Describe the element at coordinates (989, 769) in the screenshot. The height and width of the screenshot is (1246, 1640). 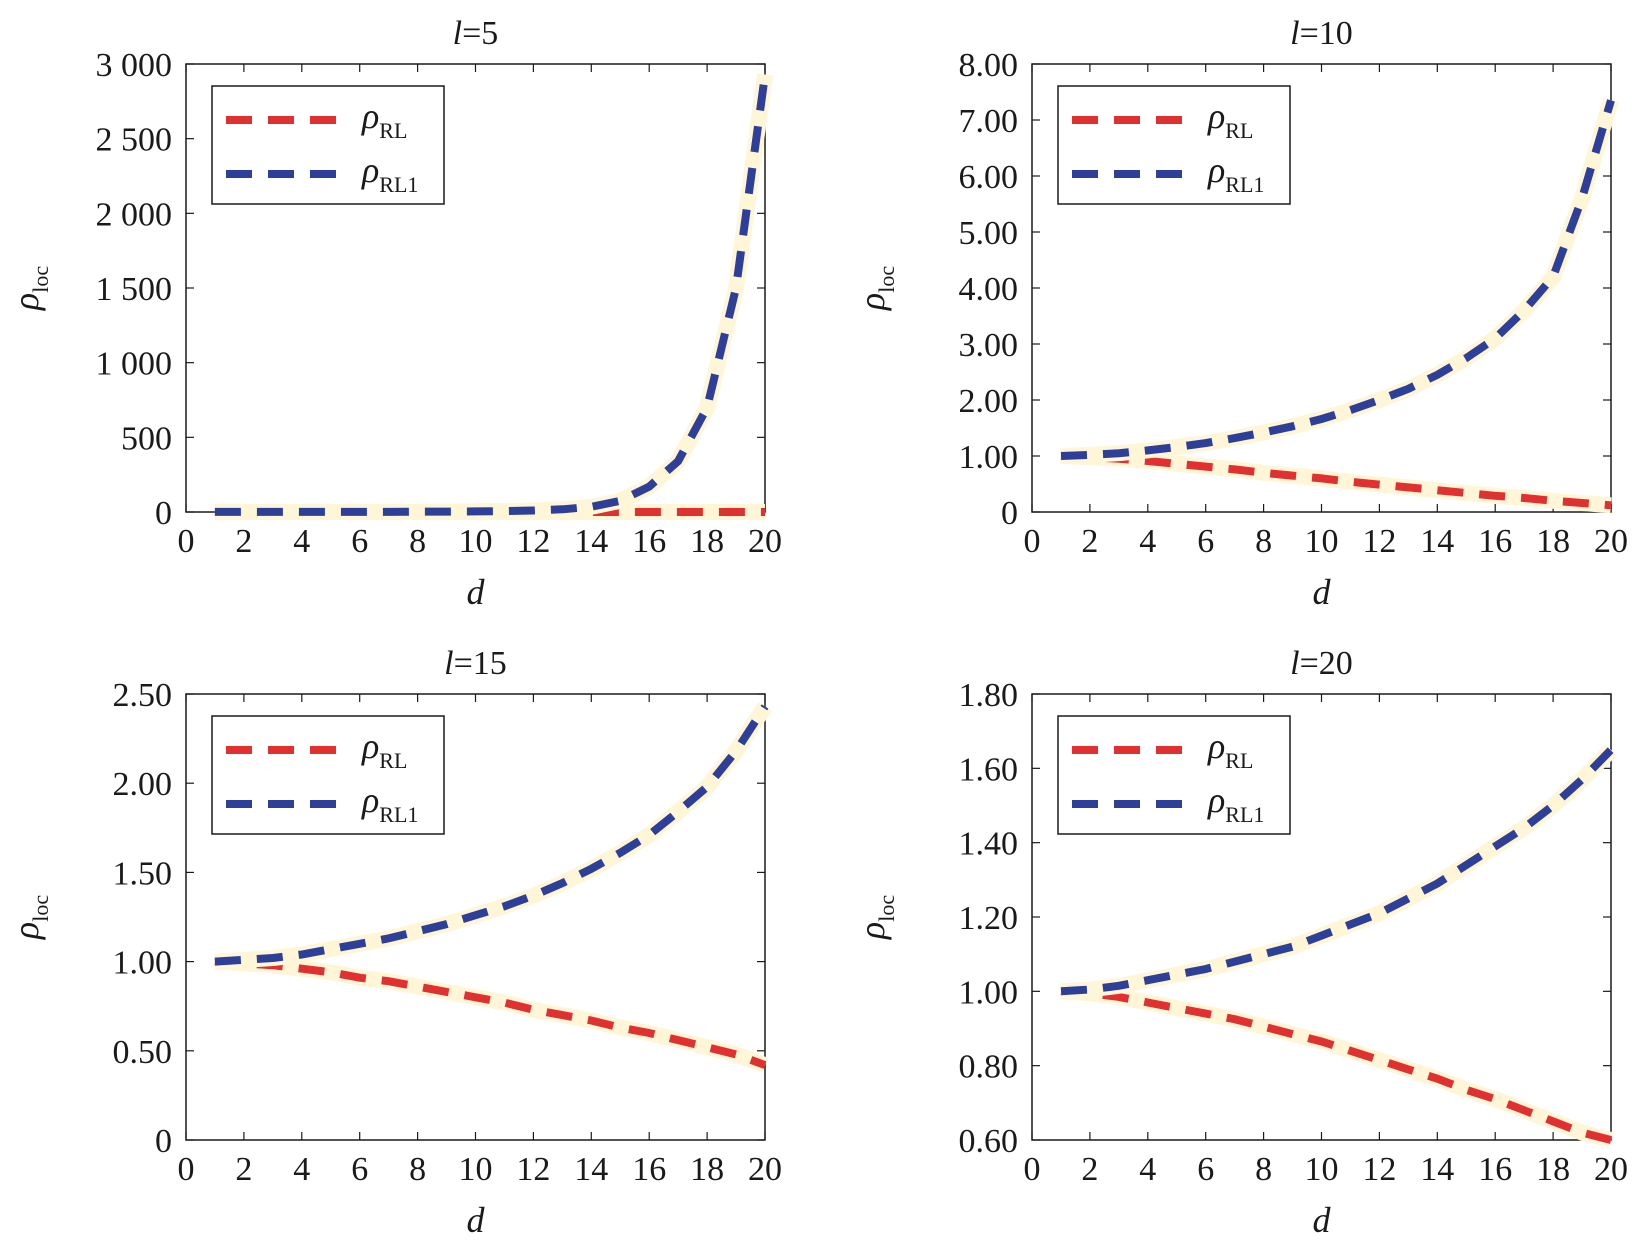
I see `y-tick-label: 1.60` at that location.